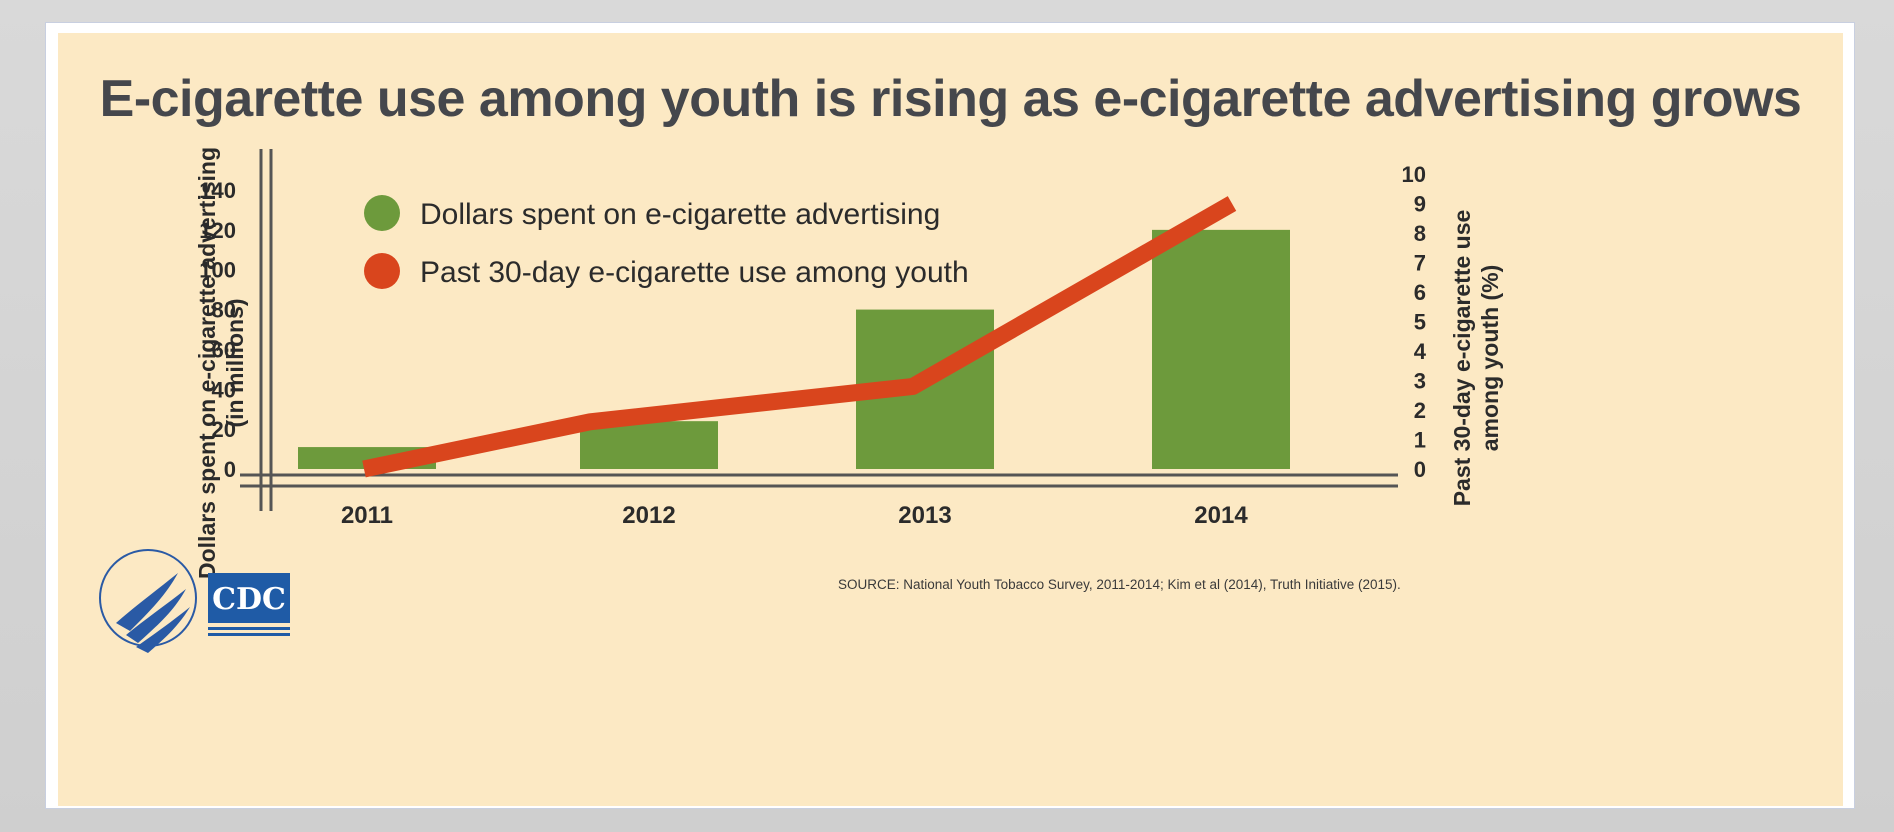 The width and height of the screenshot is (1894, 832). I want to click on right-axis-title-line2: among youth (%), so click(1490, 358).